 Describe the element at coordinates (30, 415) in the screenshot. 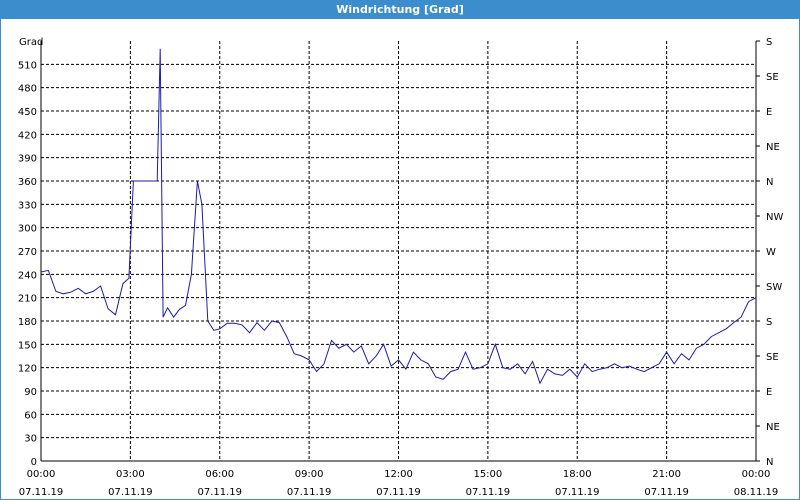

I see `y-tick-label: 60` at that location.